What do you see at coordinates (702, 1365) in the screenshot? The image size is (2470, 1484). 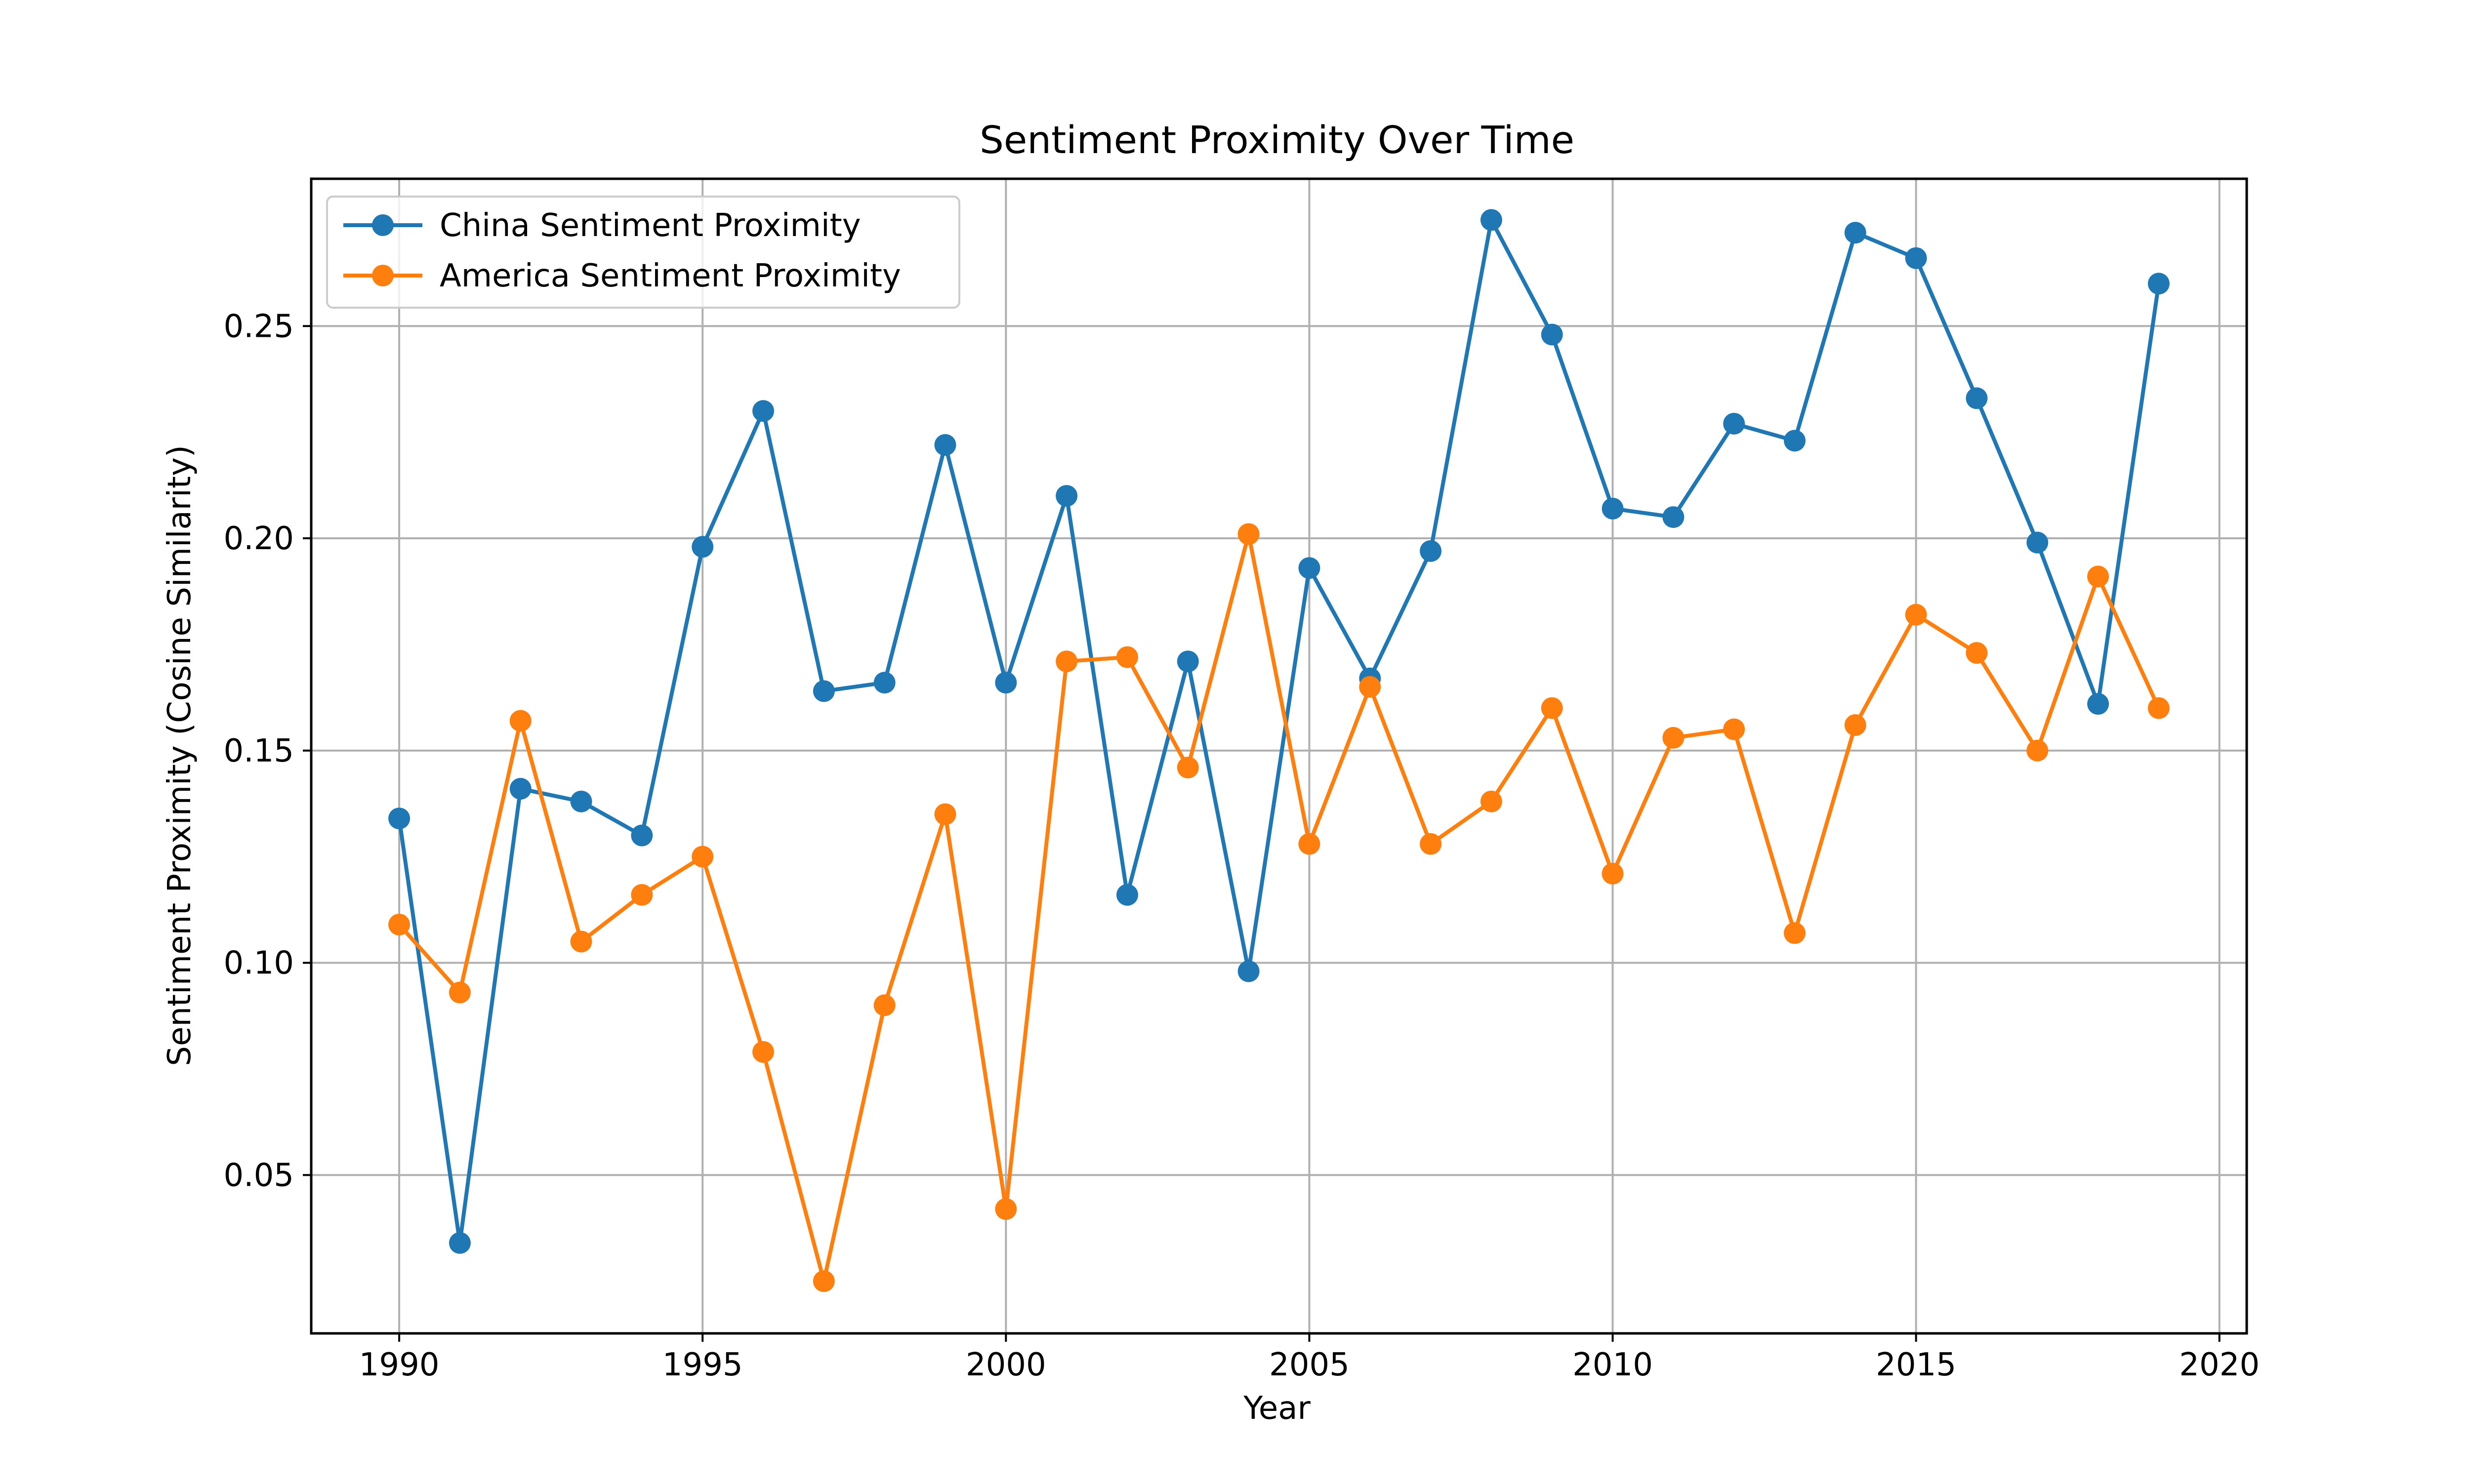 I see `x-tick-label: 1995` at bounding box center [702, 1365].